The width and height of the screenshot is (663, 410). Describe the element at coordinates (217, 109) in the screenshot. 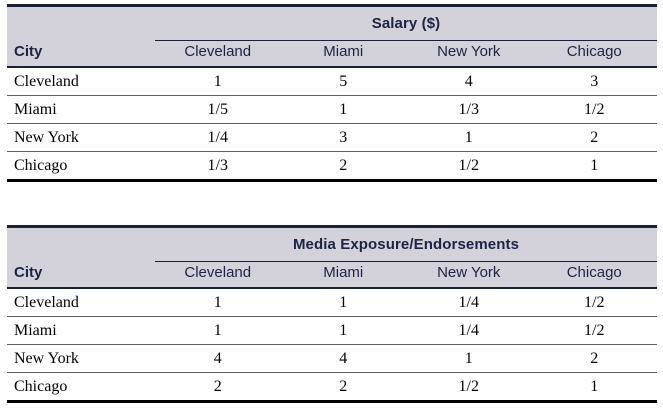

I see `cell: 1/5` at that location.